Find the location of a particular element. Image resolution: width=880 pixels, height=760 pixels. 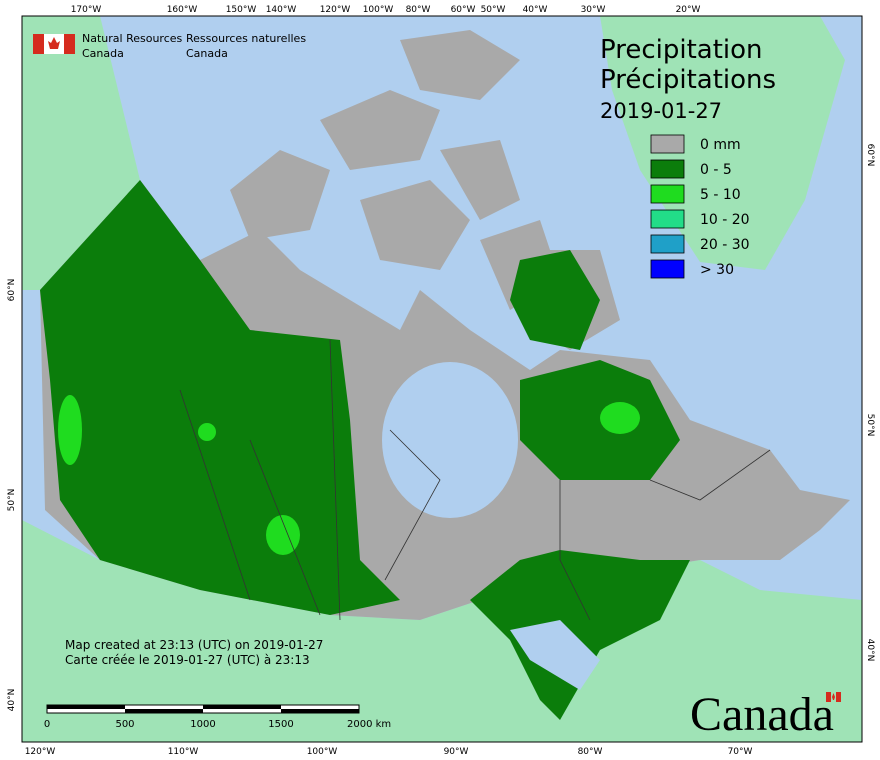

legend-label: > 30 is located at coordinates (717, 270).